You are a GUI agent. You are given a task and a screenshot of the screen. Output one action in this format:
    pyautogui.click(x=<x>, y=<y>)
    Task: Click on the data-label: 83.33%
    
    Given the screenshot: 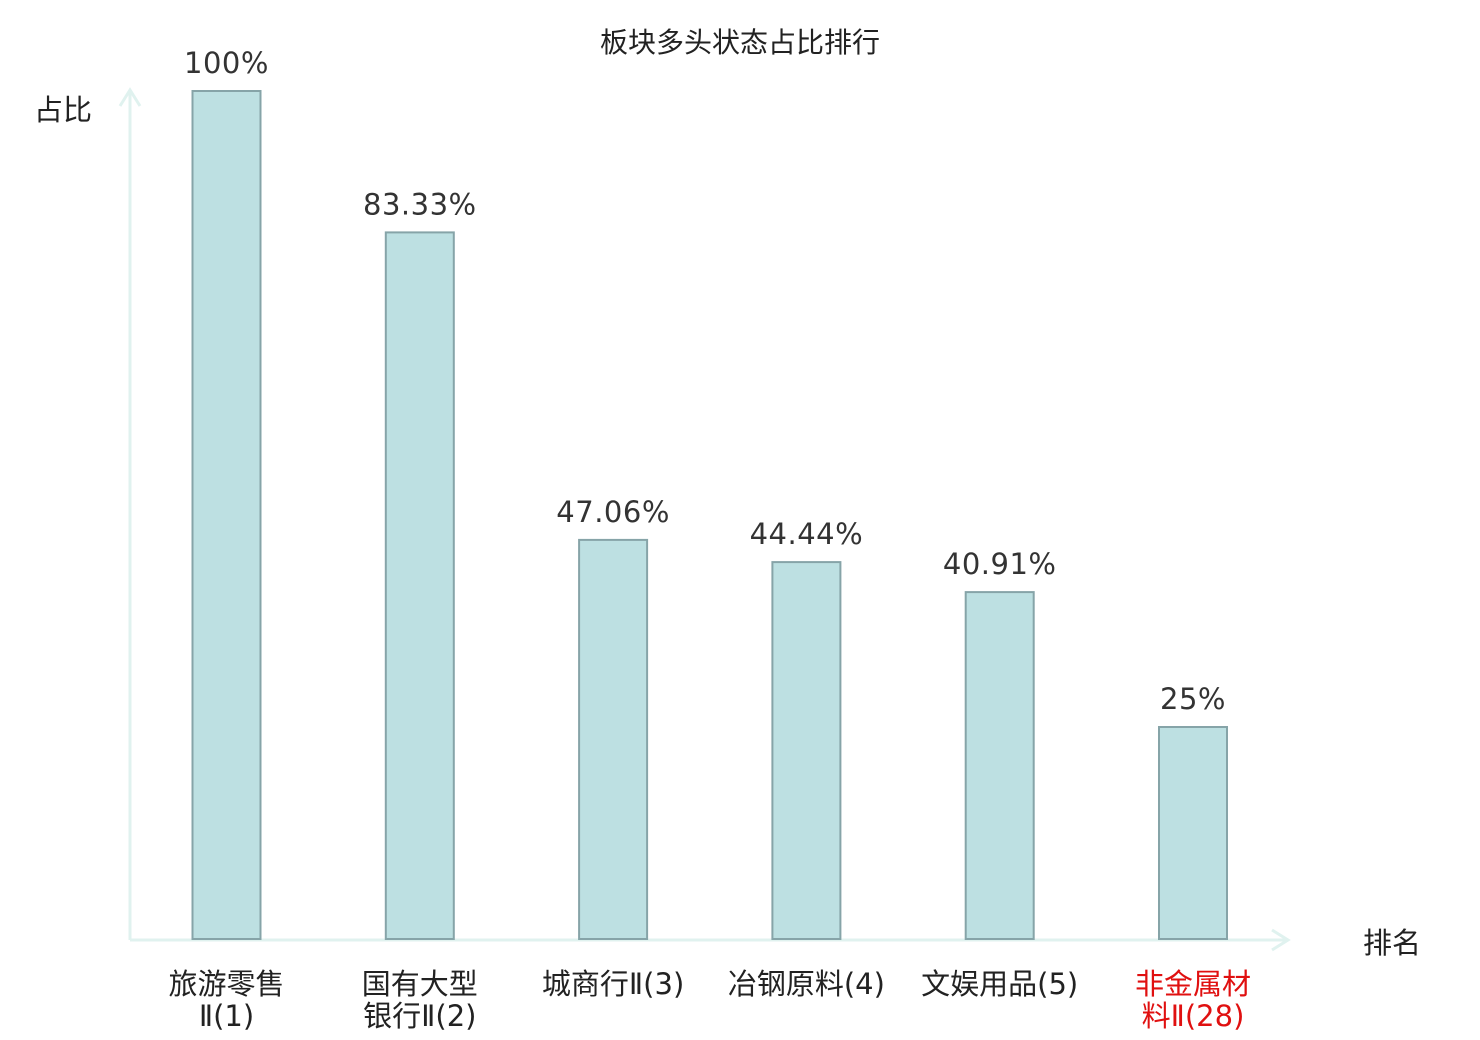 What is the action you would take?
    pyautogui.click(x=420, y=204)
    